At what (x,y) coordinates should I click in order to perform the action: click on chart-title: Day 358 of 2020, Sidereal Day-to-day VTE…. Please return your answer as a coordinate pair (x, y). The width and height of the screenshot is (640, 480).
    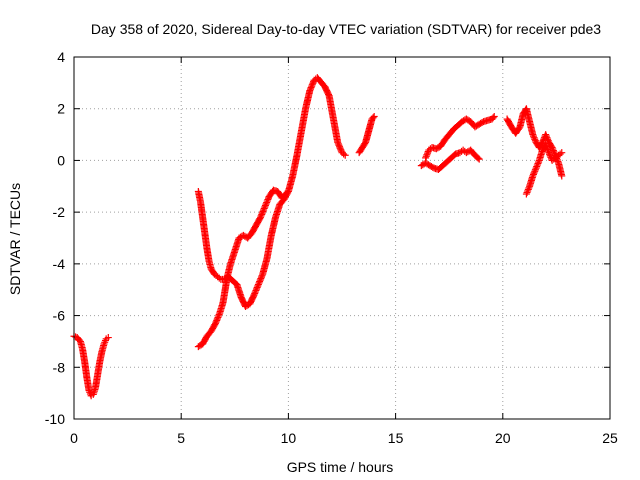
    Looking at the image, I should click on (346, 29).